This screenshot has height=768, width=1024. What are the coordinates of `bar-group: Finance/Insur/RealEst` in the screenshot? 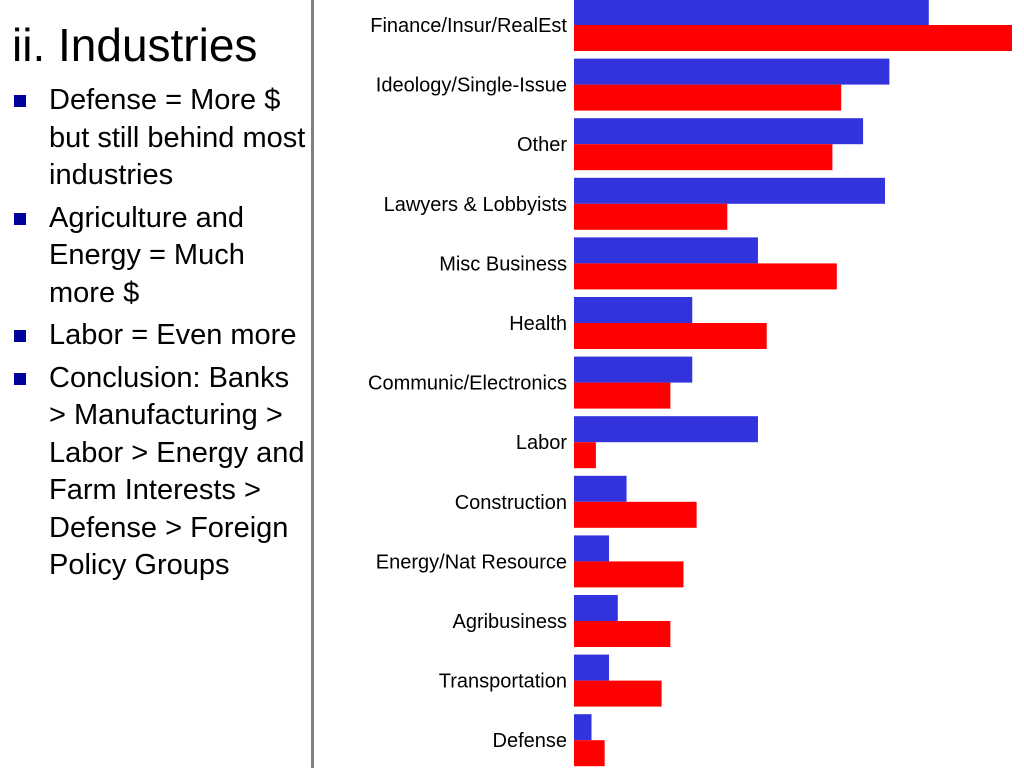 It's located at (691, 25).